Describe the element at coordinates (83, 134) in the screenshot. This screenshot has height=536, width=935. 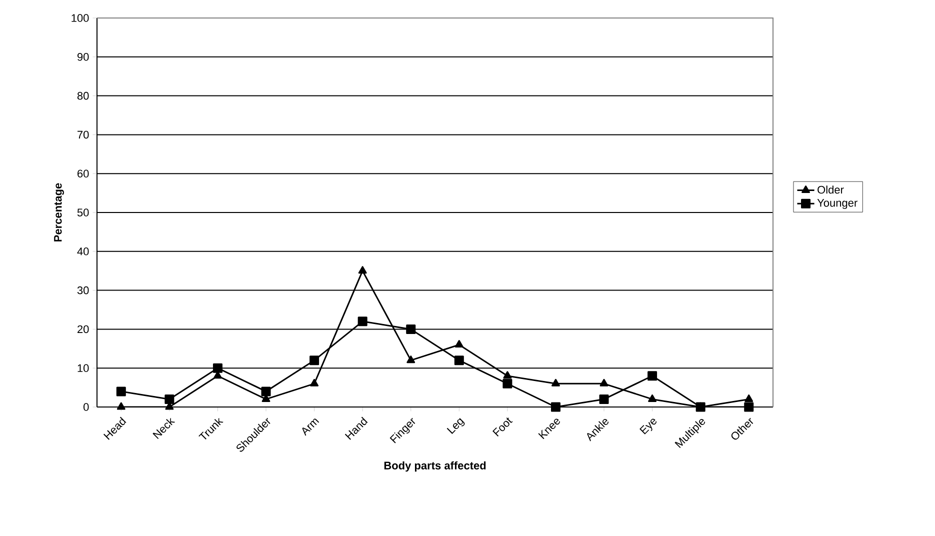
I see `y-tick-label: 70` at that location.